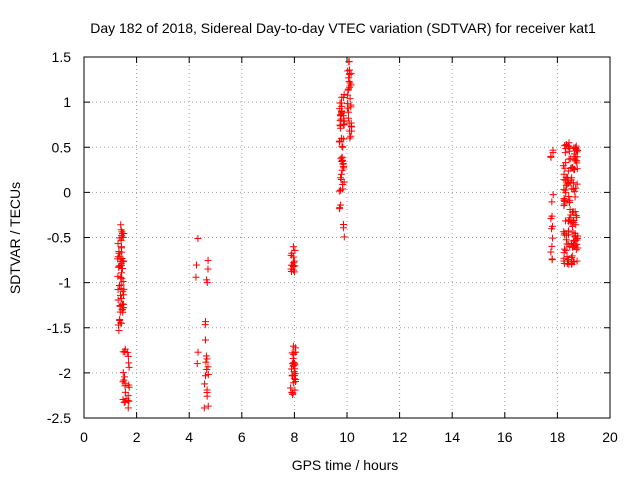 The width and height of the screenshot is (640, 480). What do you see at coordinates (59, 418) in the screenshot?
I see `y-tick-label: -2.5` at bounding box center [59, 418].